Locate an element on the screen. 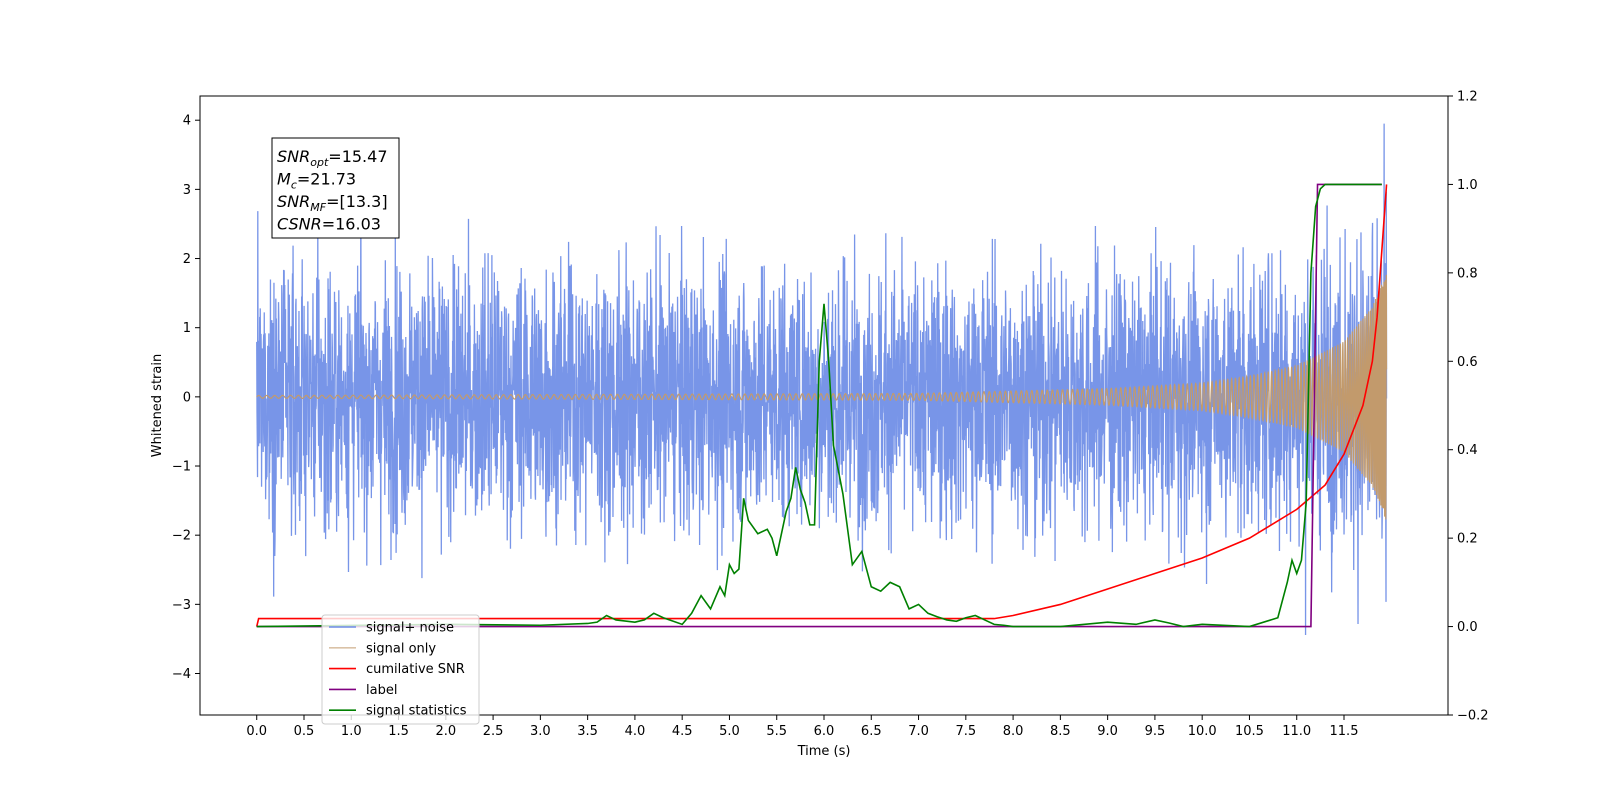 This screenshot has height=800, width=1600. x-tick-label: 8.0 is located at coordinates (1013, 731).